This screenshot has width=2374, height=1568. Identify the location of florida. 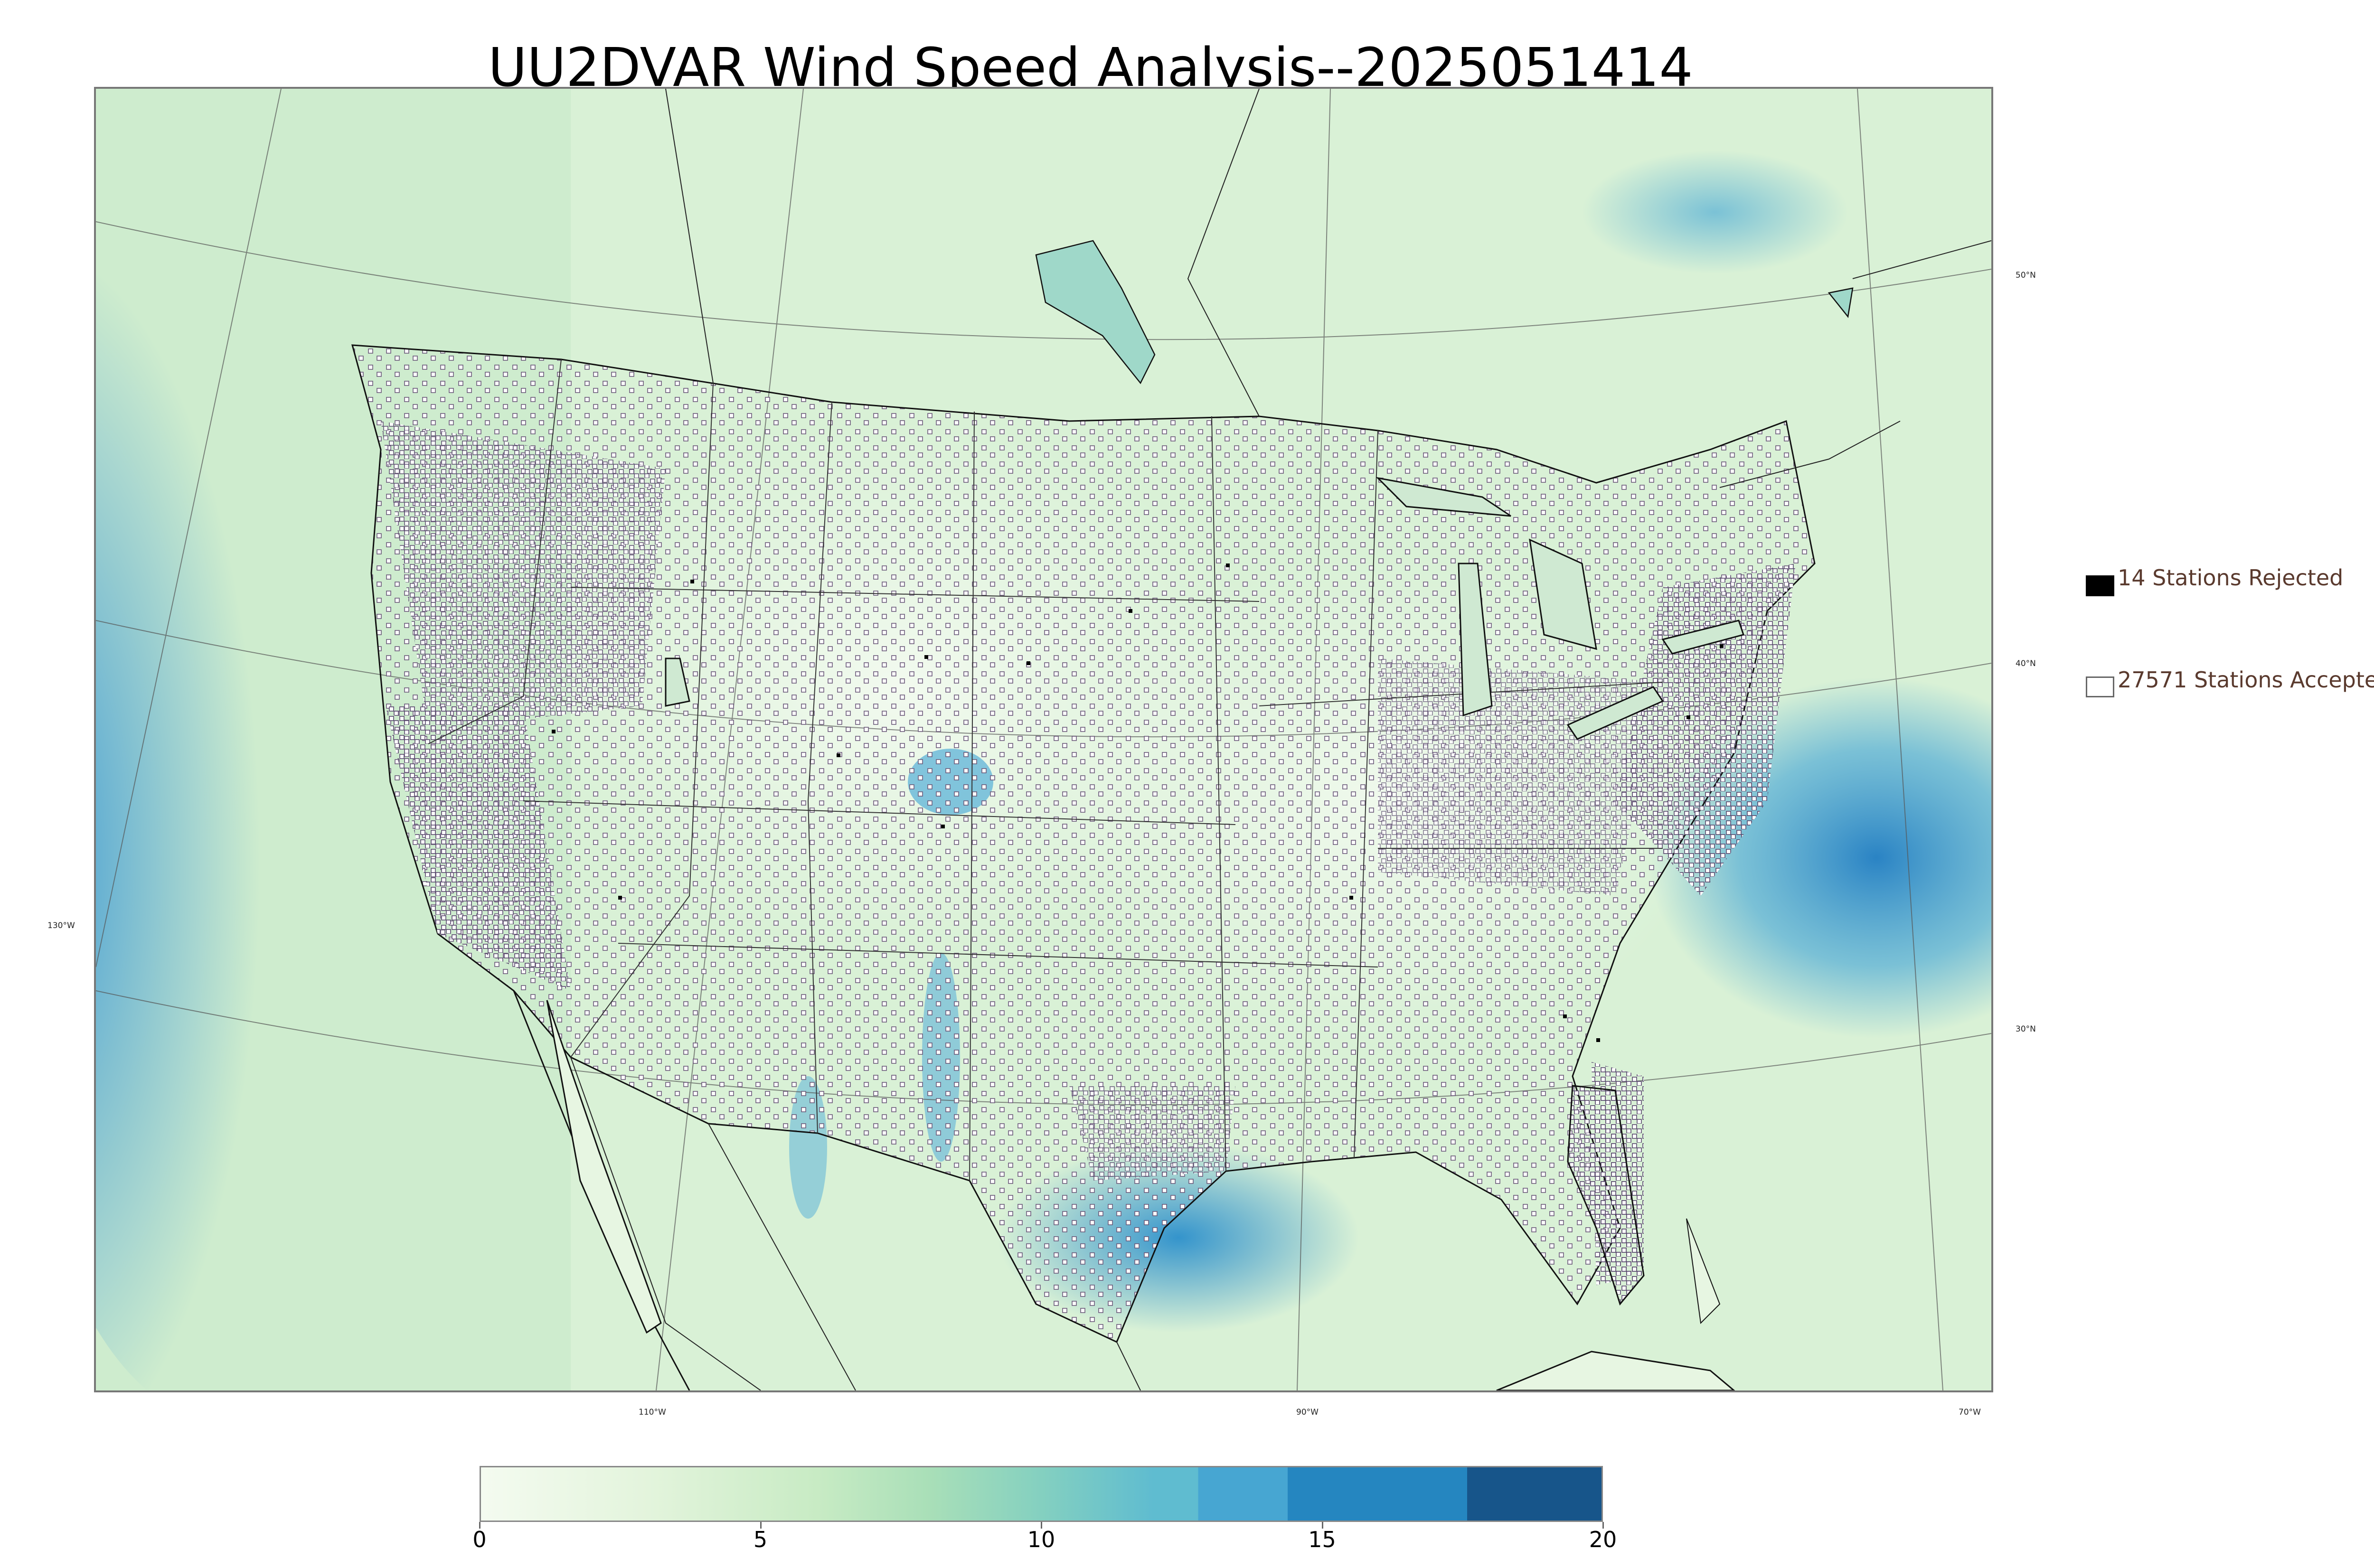
(1606, 1195).